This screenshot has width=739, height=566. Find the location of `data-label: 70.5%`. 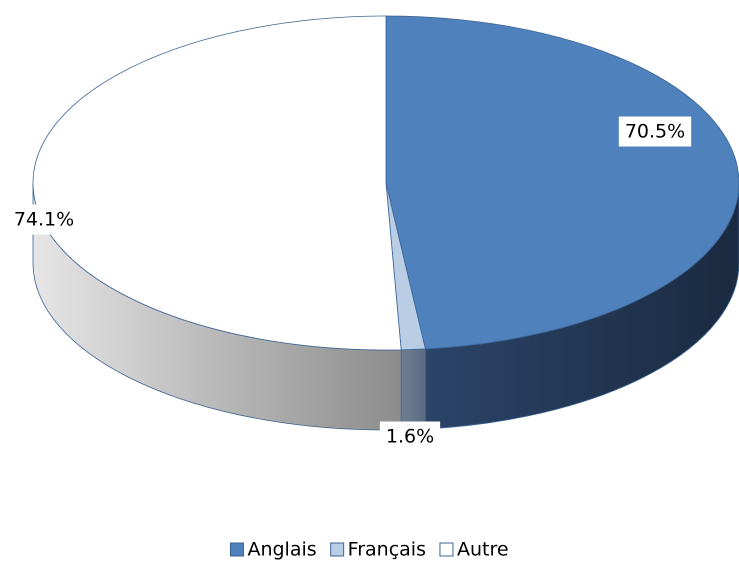

data-label: 70.5% is located at coordinates (655, 131).